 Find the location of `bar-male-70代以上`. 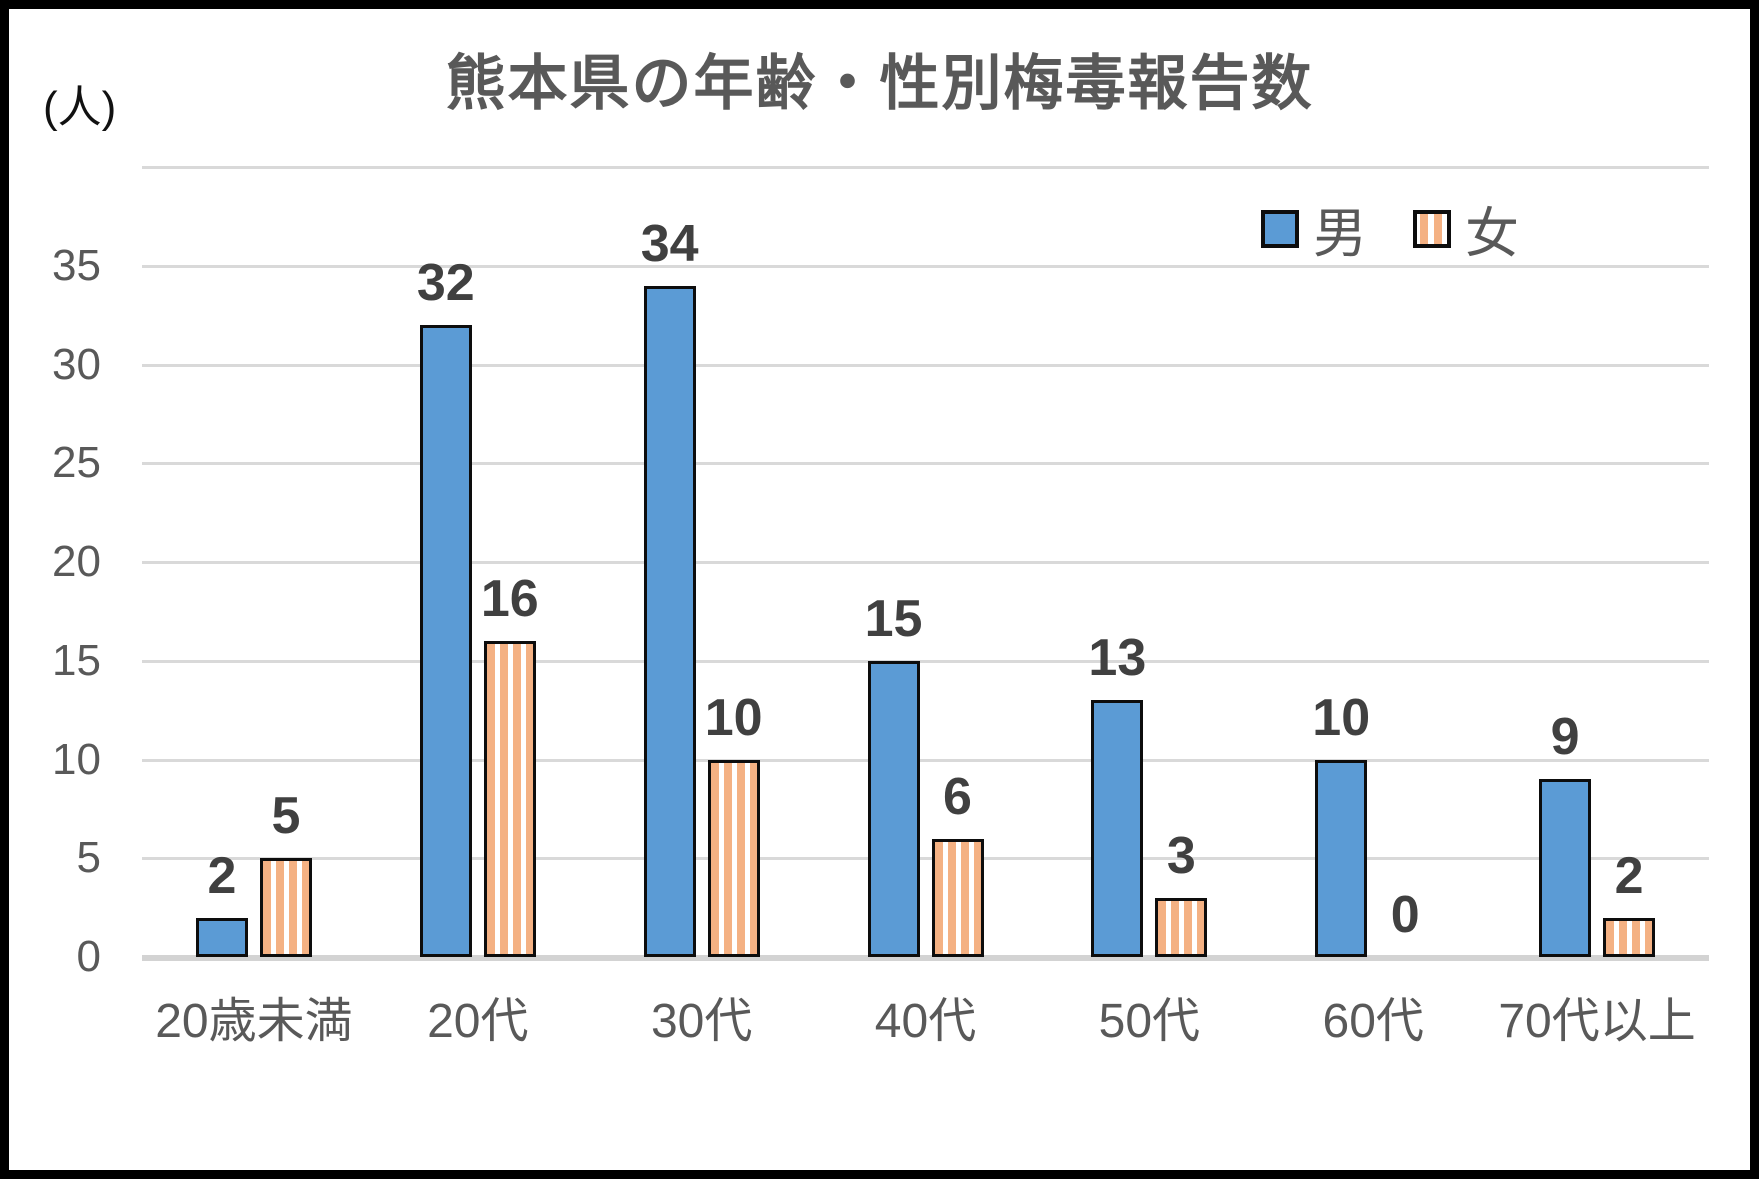

bar-male-70代以上 is located at coordinates (1565, 868).